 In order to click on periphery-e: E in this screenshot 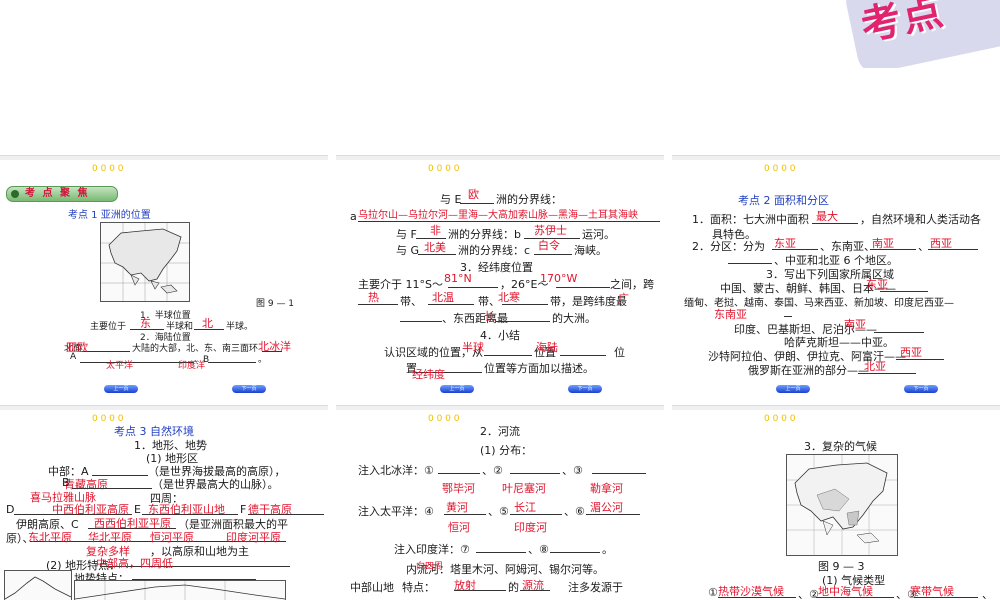, I will do `click(137, 509)`.